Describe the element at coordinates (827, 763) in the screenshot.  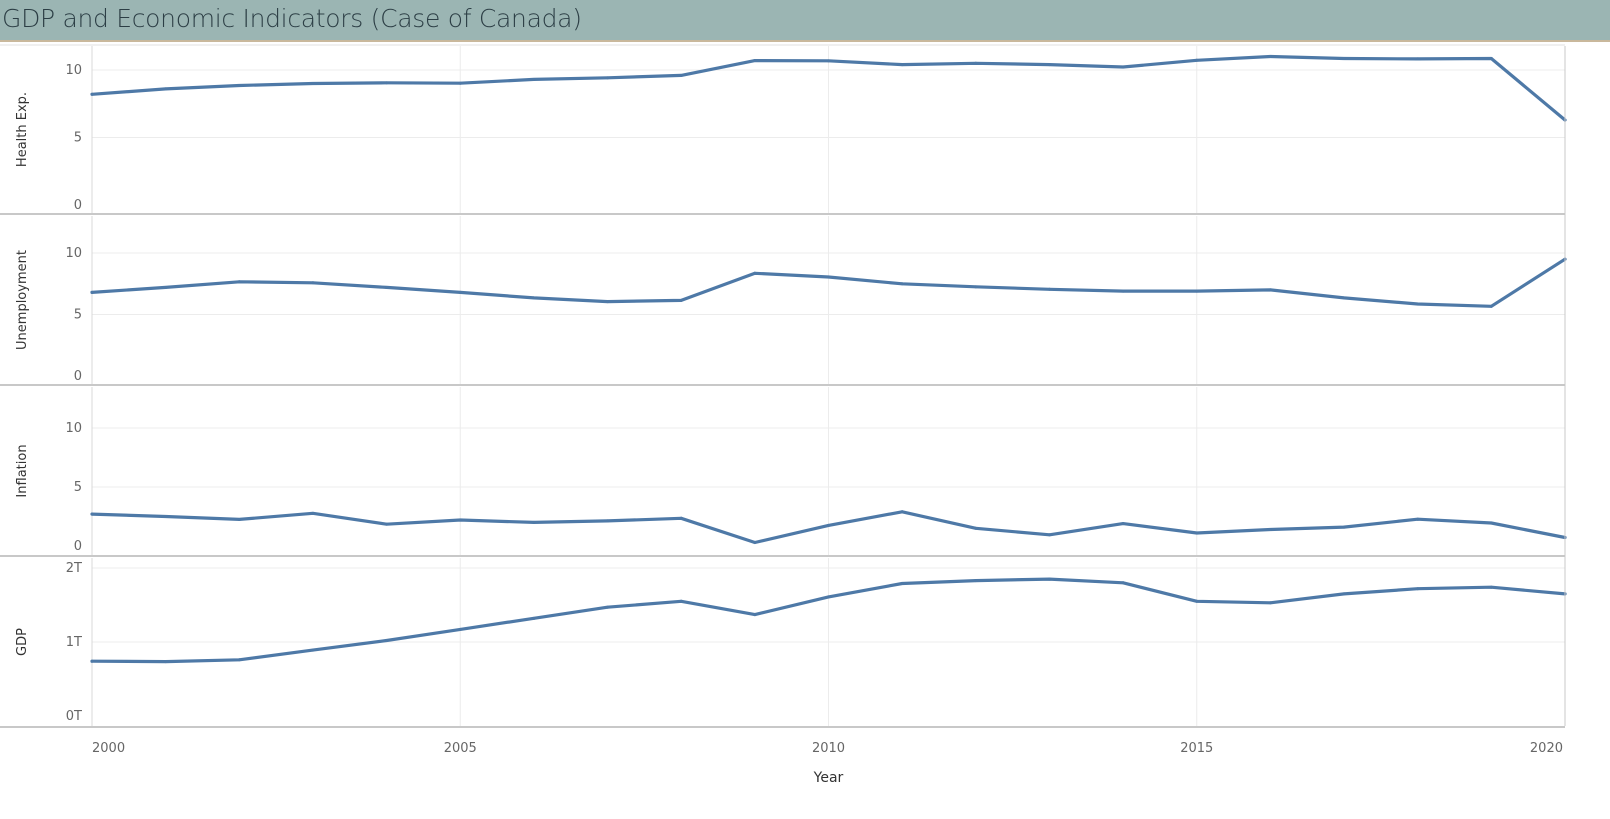
I see `x-axis: 2000 2005 2010 2015 2020 Year` at that location.